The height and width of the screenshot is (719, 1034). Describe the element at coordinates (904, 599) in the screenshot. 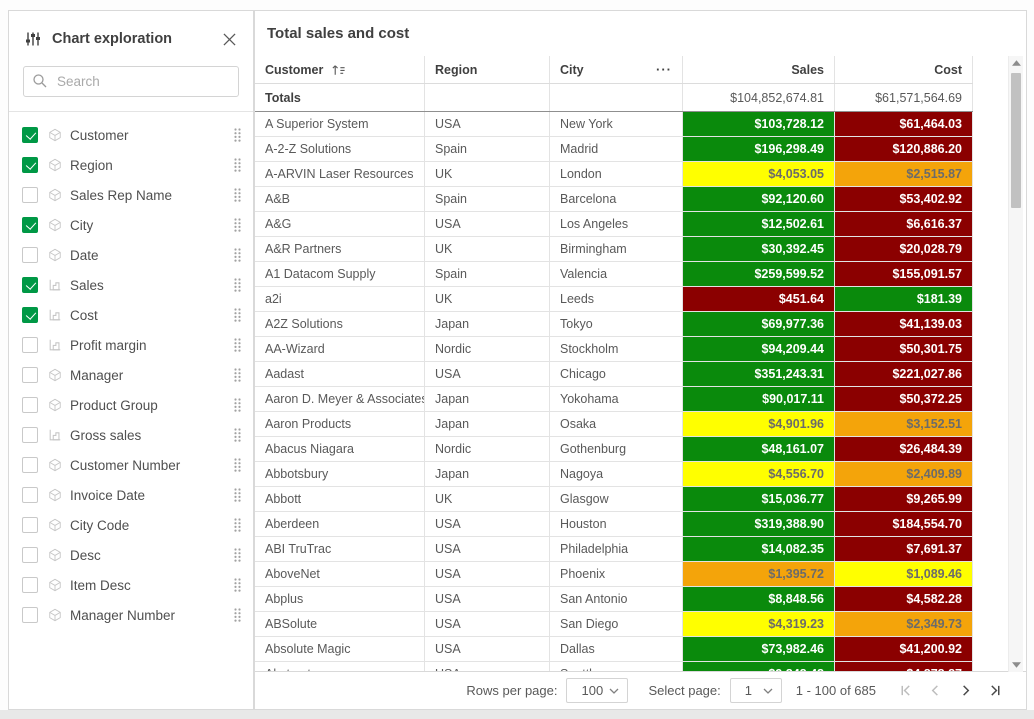

I see `cell-cost: $4,582.28` at that location.